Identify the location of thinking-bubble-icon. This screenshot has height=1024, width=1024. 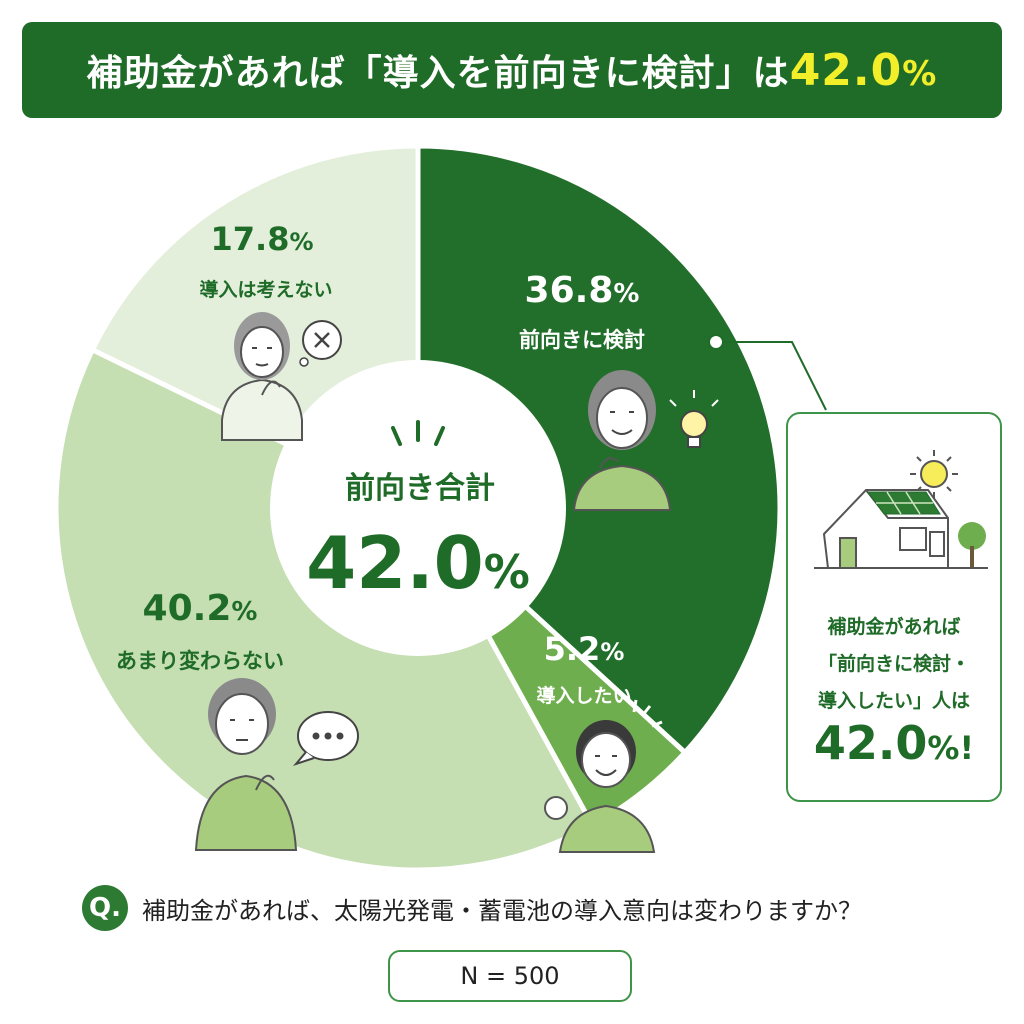
(325, 739).